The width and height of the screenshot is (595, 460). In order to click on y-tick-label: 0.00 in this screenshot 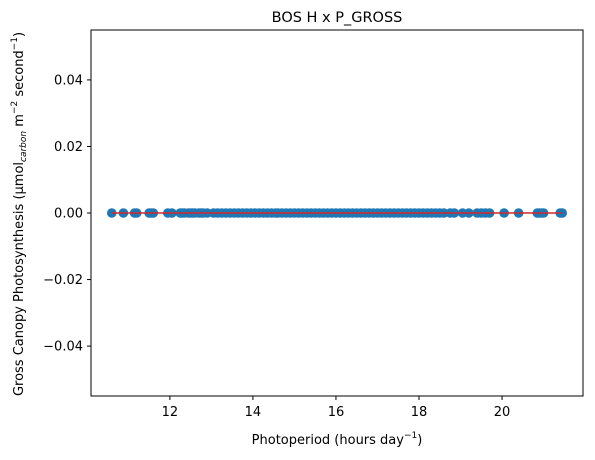, I will do `click(68, 214)`.